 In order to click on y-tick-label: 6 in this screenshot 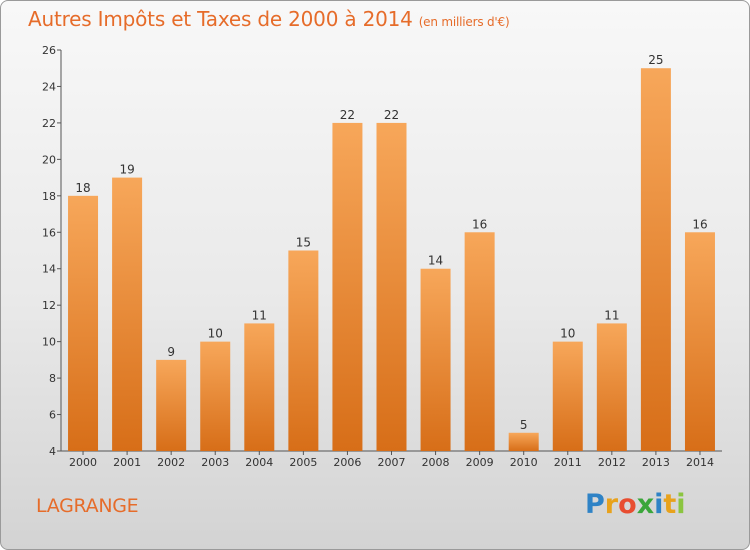, I will do `click(52, 415)`.